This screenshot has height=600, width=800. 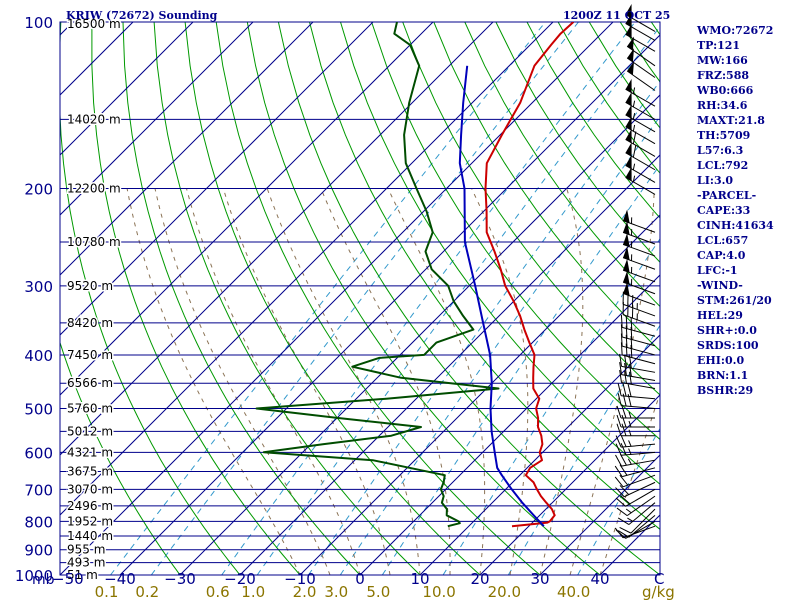 I want to click on stat-item: SRDS:100, so click(x=728, y=345).